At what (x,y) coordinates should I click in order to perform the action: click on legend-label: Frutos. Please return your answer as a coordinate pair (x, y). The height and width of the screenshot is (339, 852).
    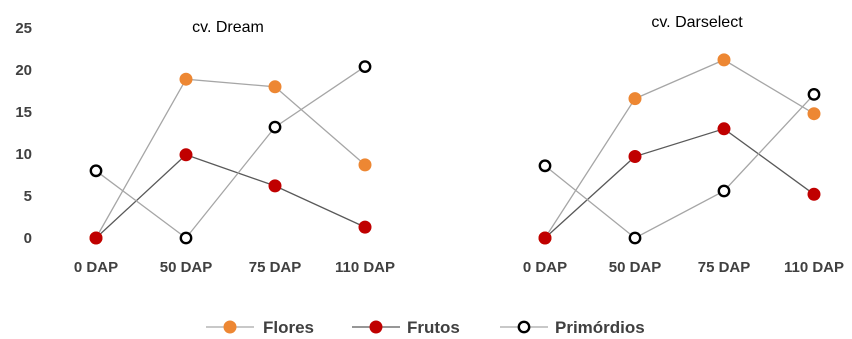
    Looking at the image, I should click on (433, 327).